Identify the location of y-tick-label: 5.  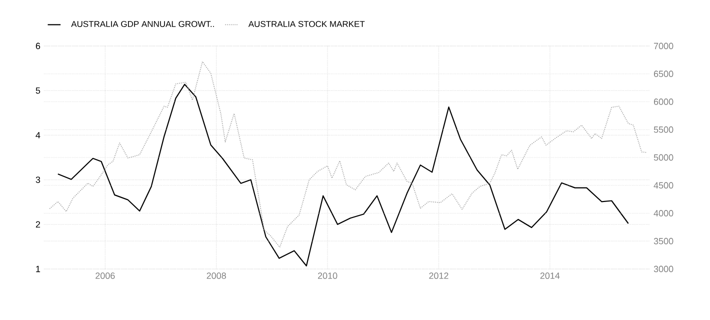
(38, 90).